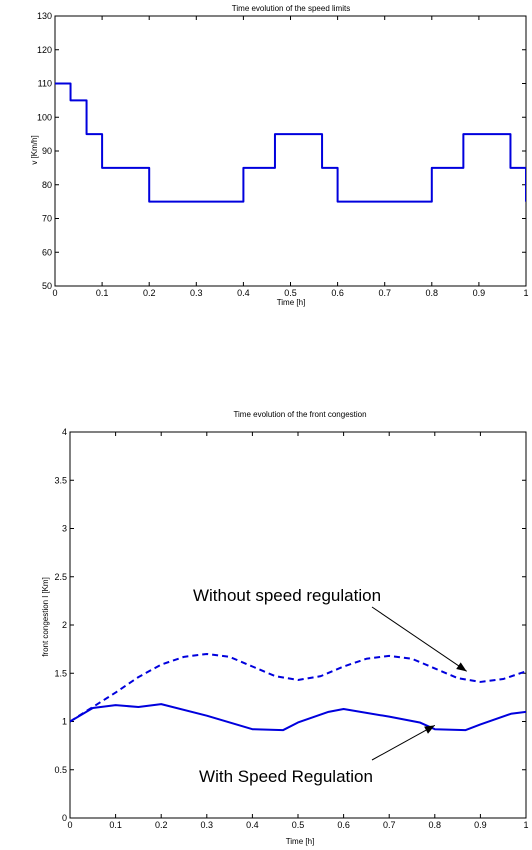 The width and height of the screenshot is (532, 850). What do you see at coordinates (47, 286) in the screenshot?
I see `y-tick-label: 50` at bounding box center [47, 286].